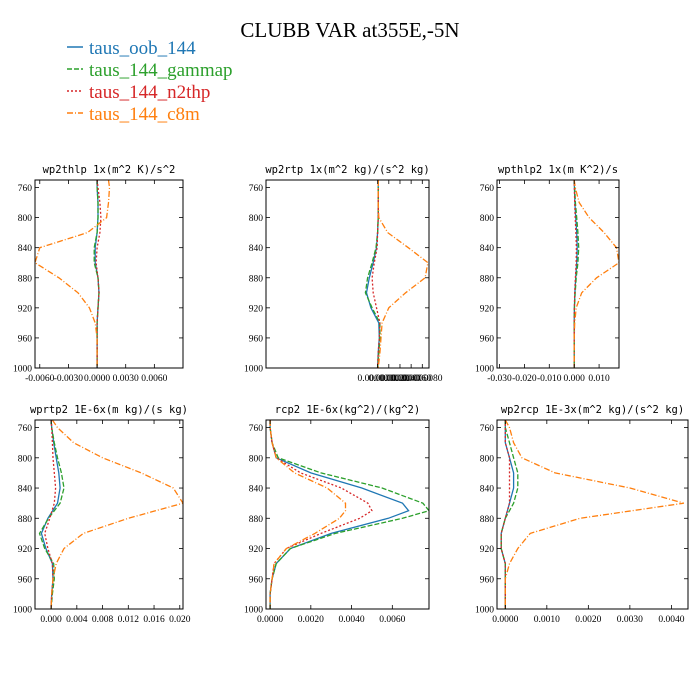 This screenshot has width=700, height=700. I want to click on legend-entry-oob: taus_oob_144, so click(131, 48).